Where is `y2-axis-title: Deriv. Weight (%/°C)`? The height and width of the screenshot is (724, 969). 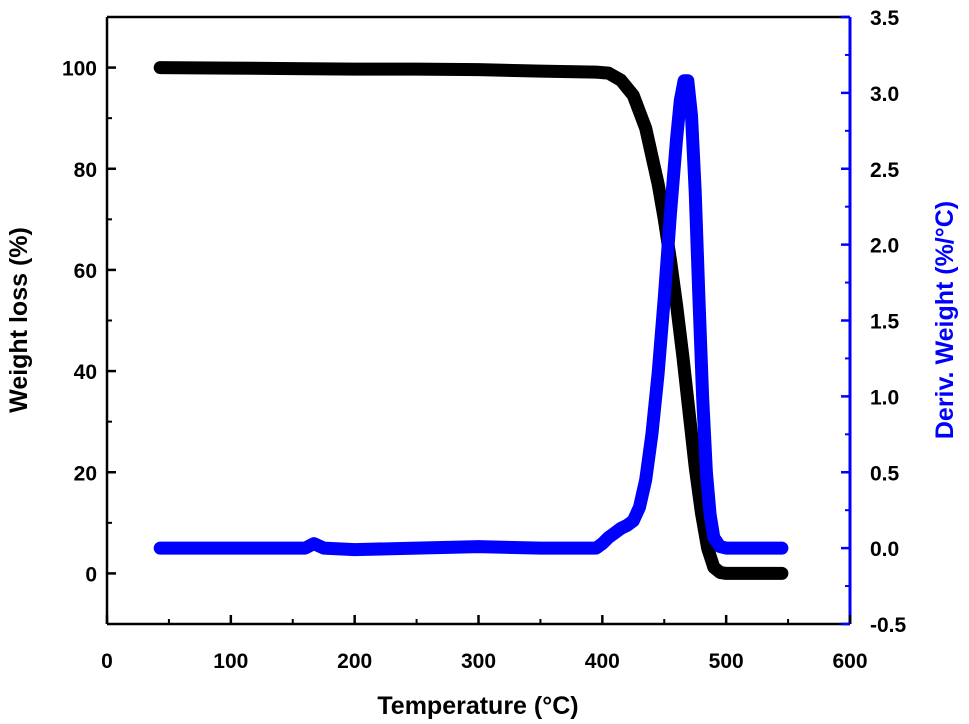
y2-axis-title: Deriv. Weight (%/°C) is located at coordinates (945, 320).